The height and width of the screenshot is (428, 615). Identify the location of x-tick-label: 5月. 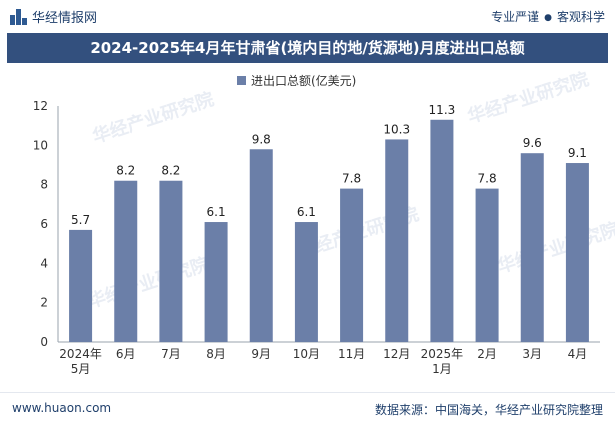
(81, 369).